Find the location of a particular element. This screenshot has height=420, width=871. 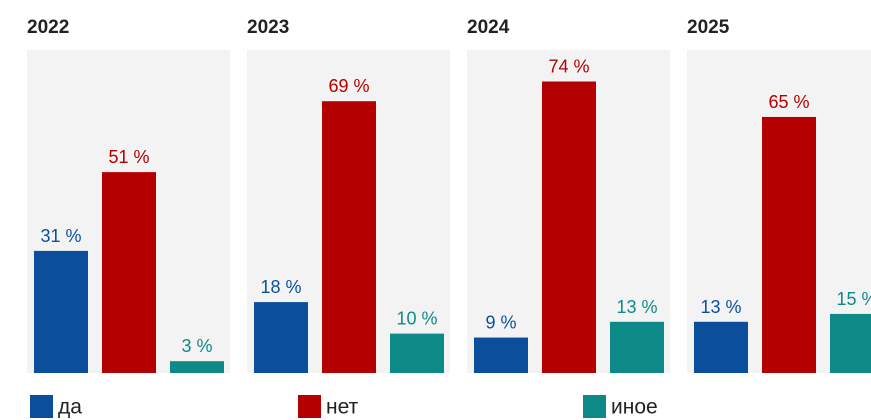

legend-label: нет is located at coordinates (342, 407).